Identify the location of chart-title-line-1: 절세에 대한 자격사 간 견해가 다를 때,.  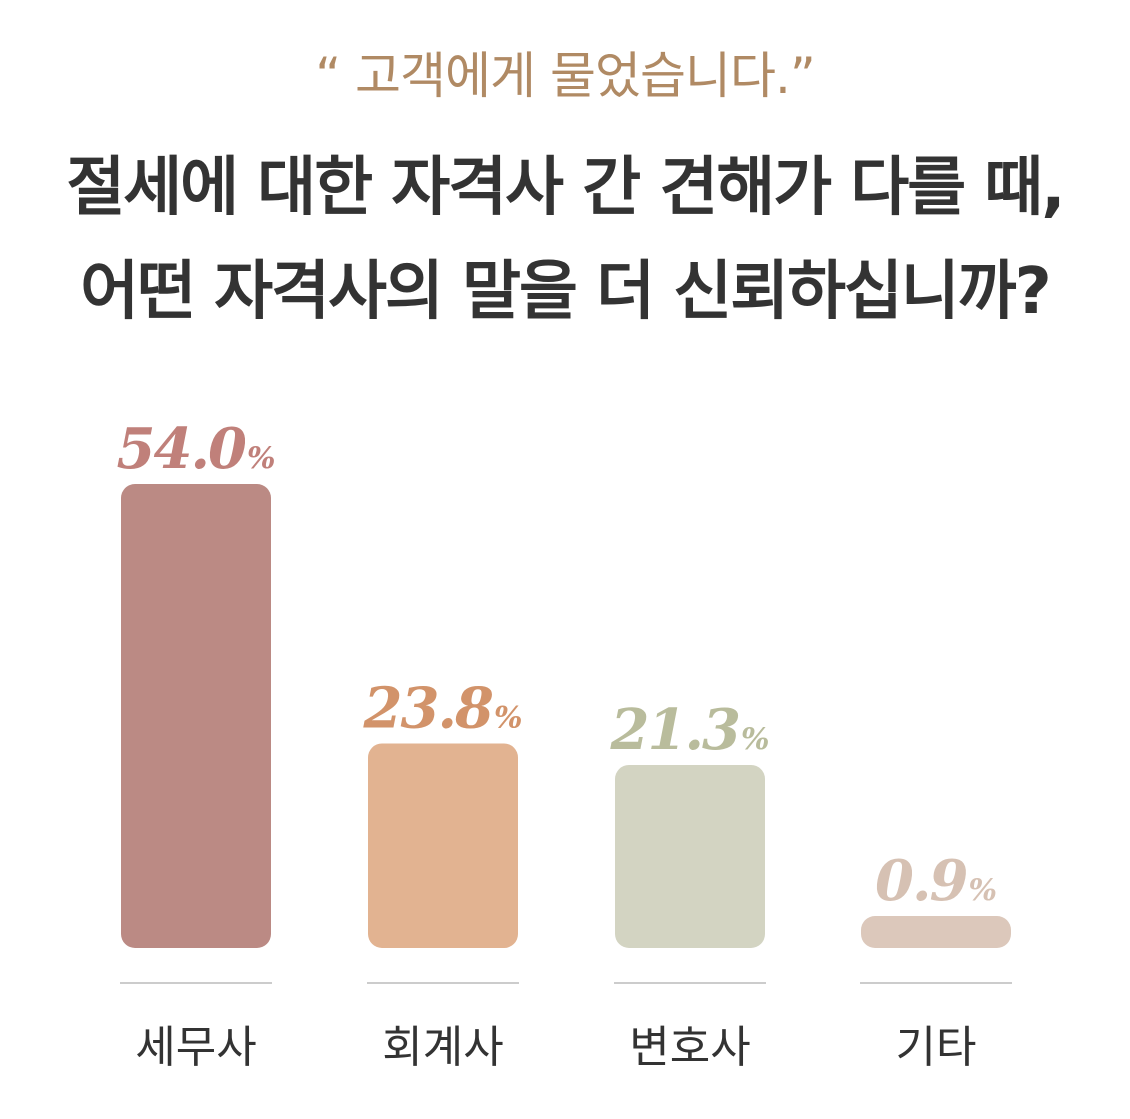
(565, 188).